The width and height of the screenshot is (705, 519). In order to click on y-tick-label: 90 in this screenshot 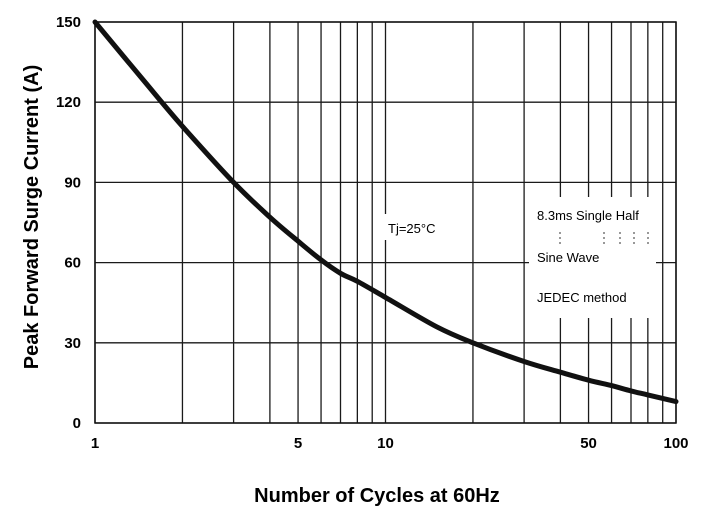, I will do `click(72, 182)`.